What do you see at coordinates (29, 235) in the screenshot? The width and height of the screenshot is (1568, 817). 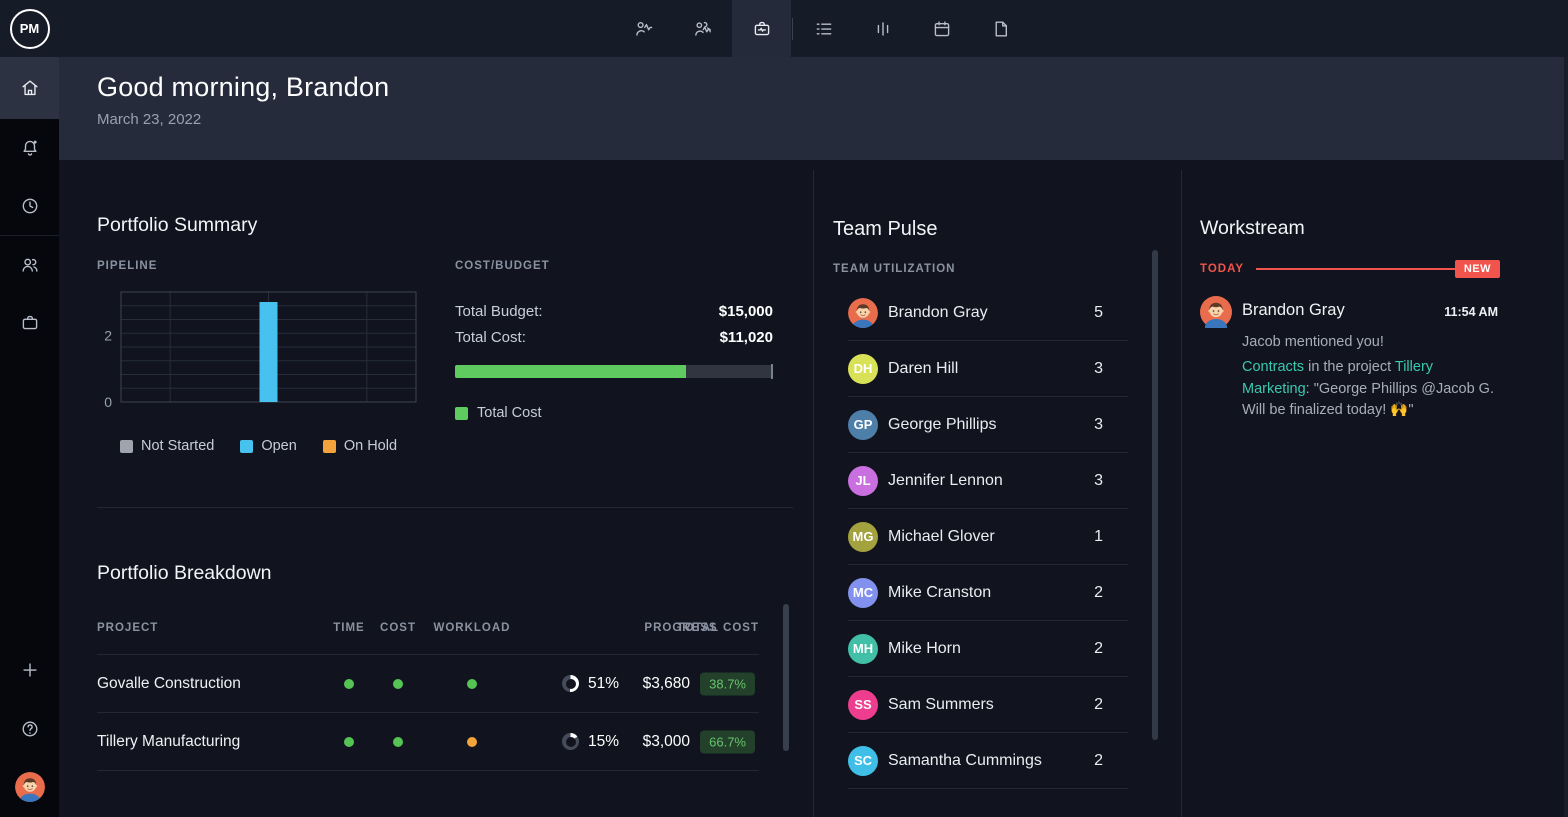 I see `sidebar-divider` at bounding box center [29, 235].